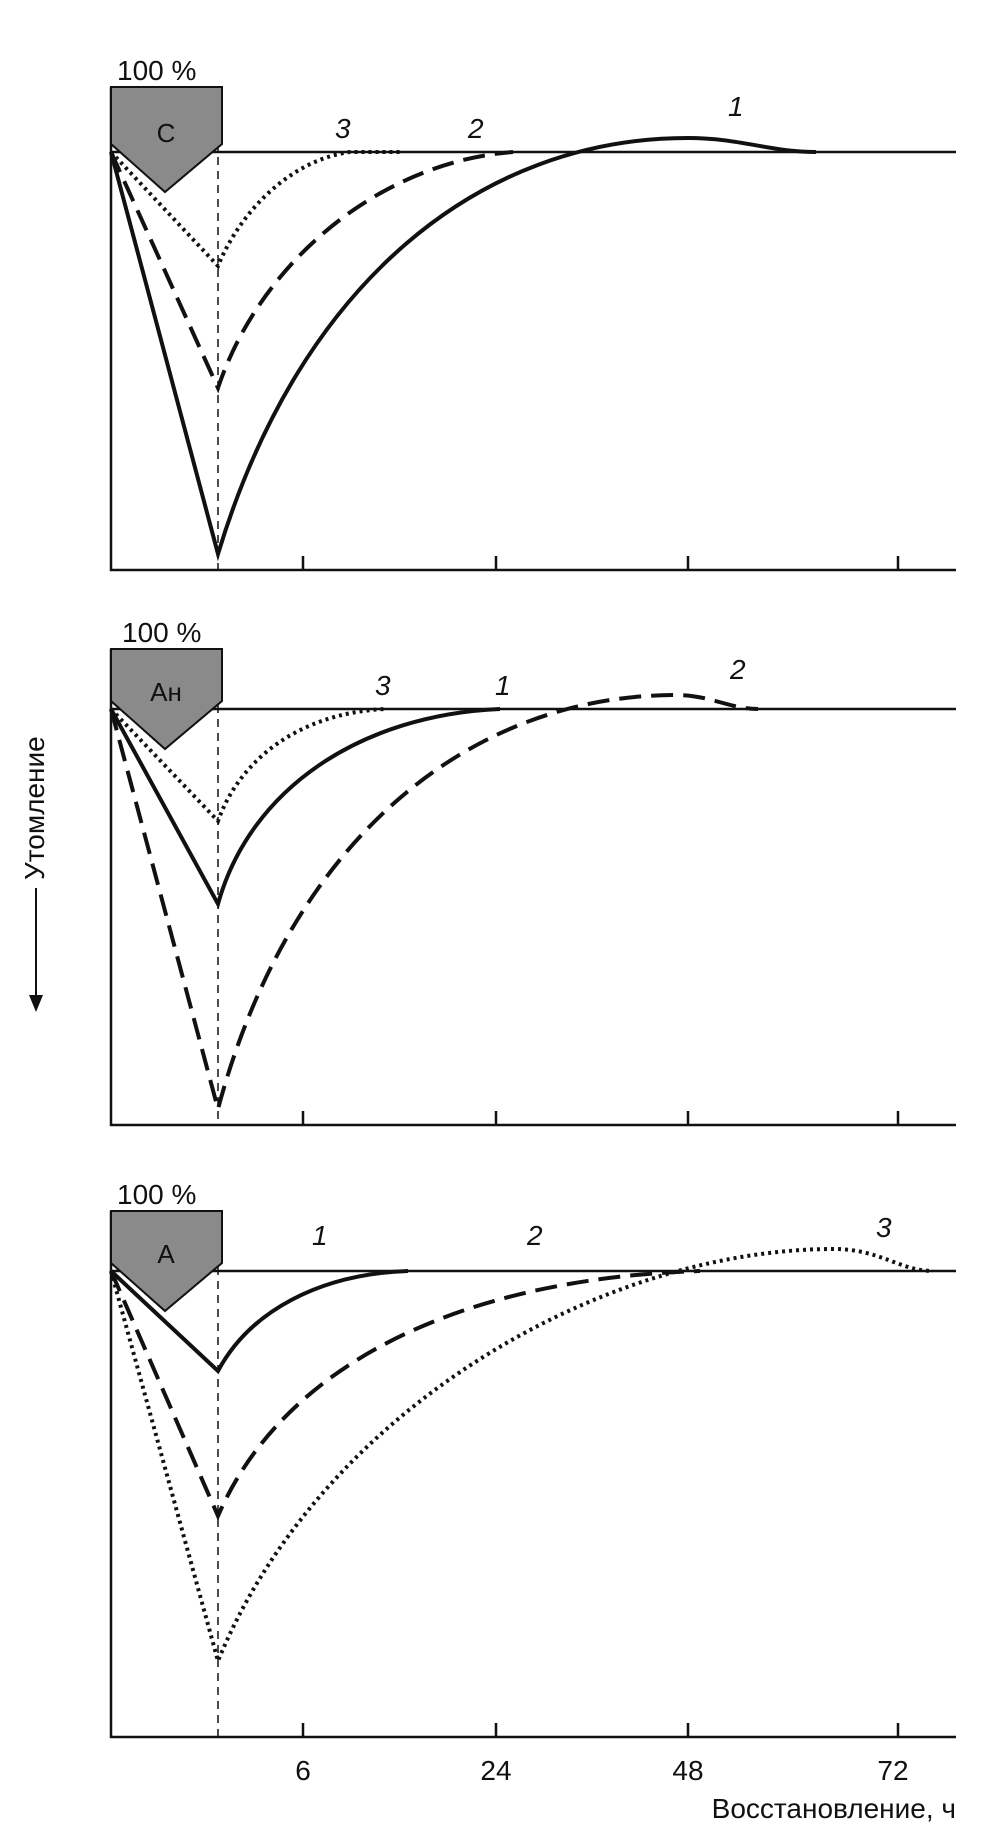 This screenshot has height=1833, width=991. I want to click on x-tick-label: 6, so click(303, 1770).